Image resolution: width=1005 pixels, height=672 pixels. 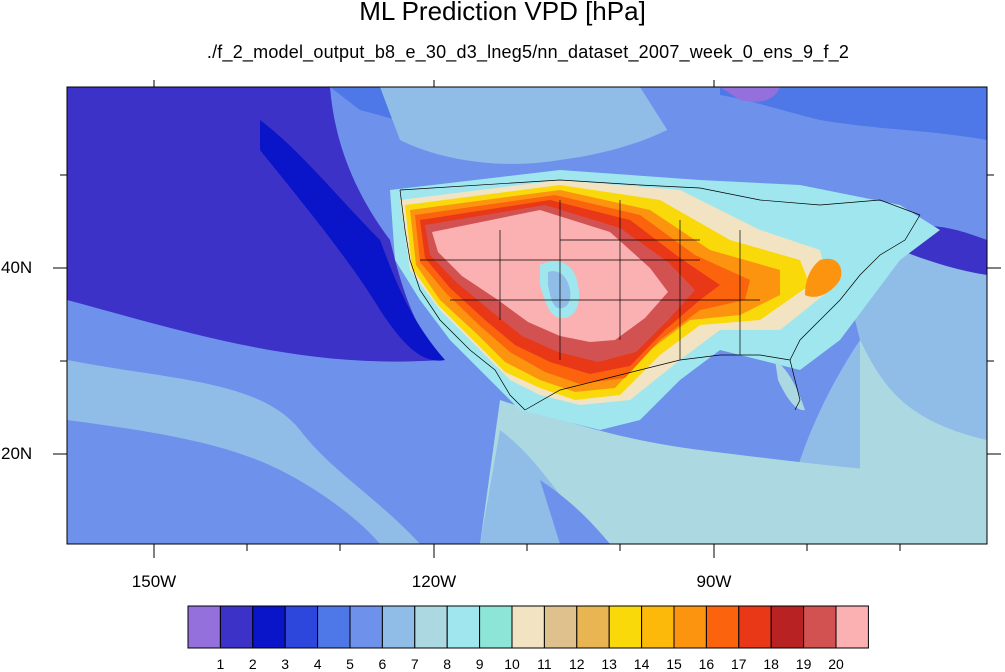 What do you see at coordinates (771, 664) in the screenshot?
I see `colorbar-label-18: 18` at bounding box center [771, 664].